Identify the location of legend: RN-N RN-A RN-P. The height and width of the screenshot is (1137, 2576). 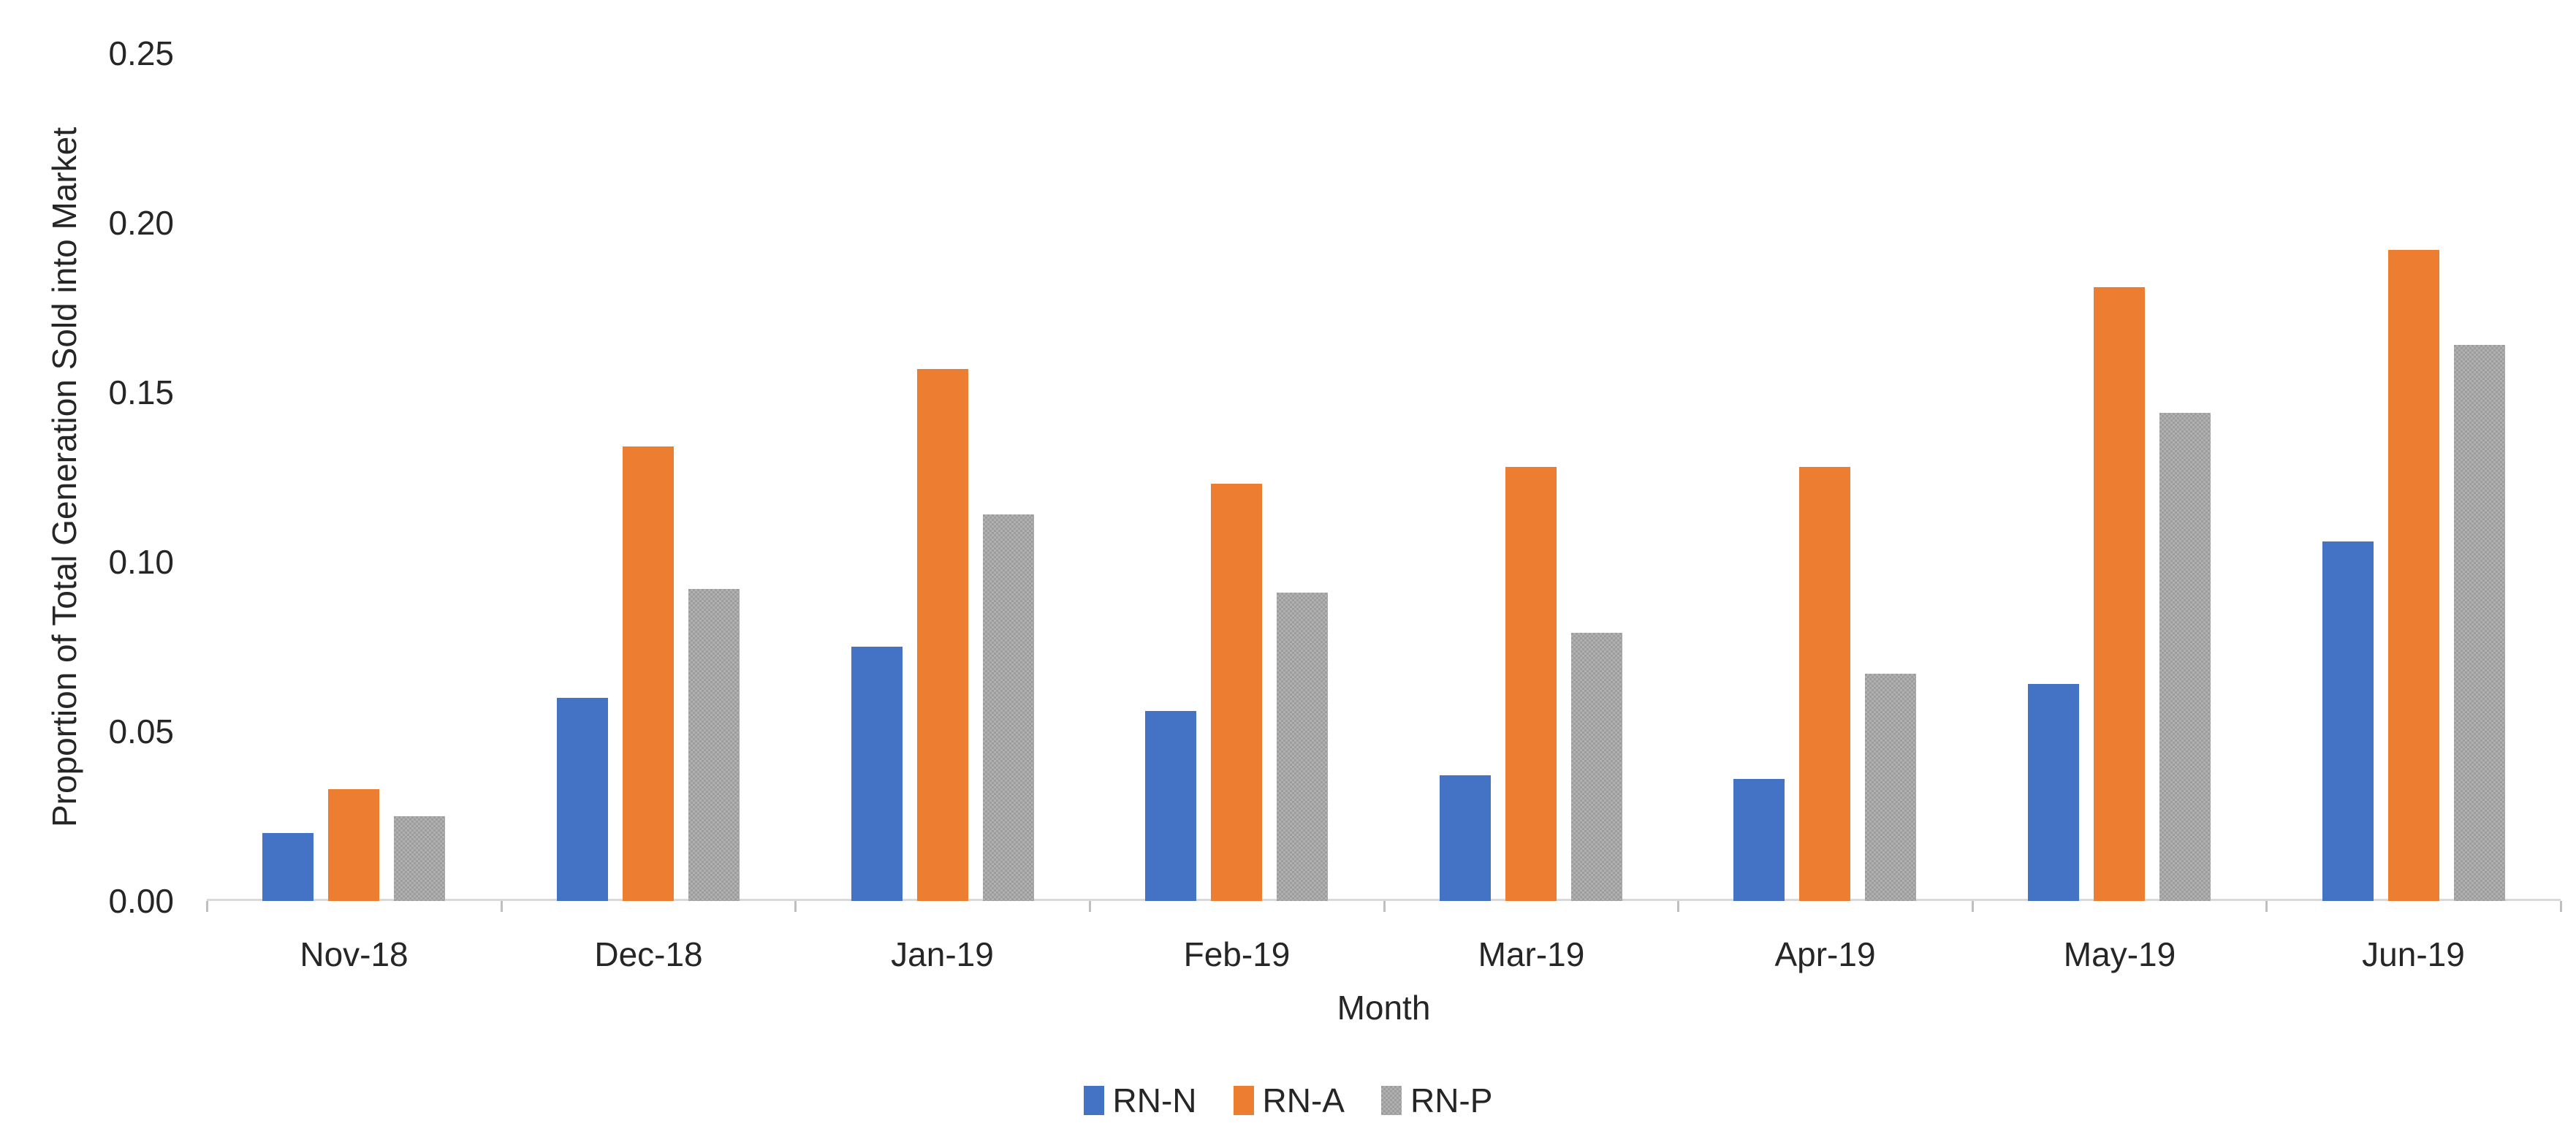
(1288, 1100).